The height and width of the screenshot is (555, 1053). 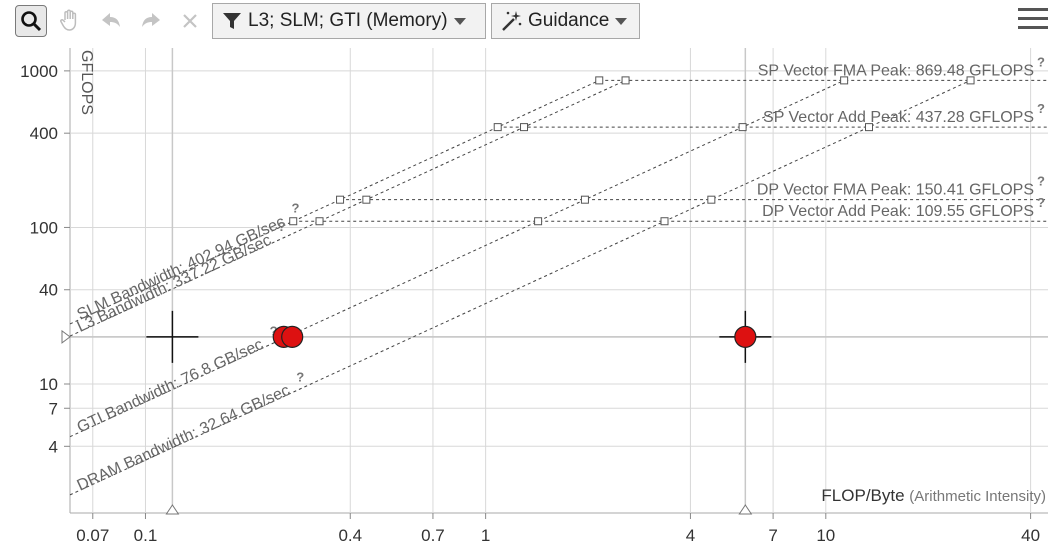 I want to click on x-tick-label: 1, so click(x=485, y=535).